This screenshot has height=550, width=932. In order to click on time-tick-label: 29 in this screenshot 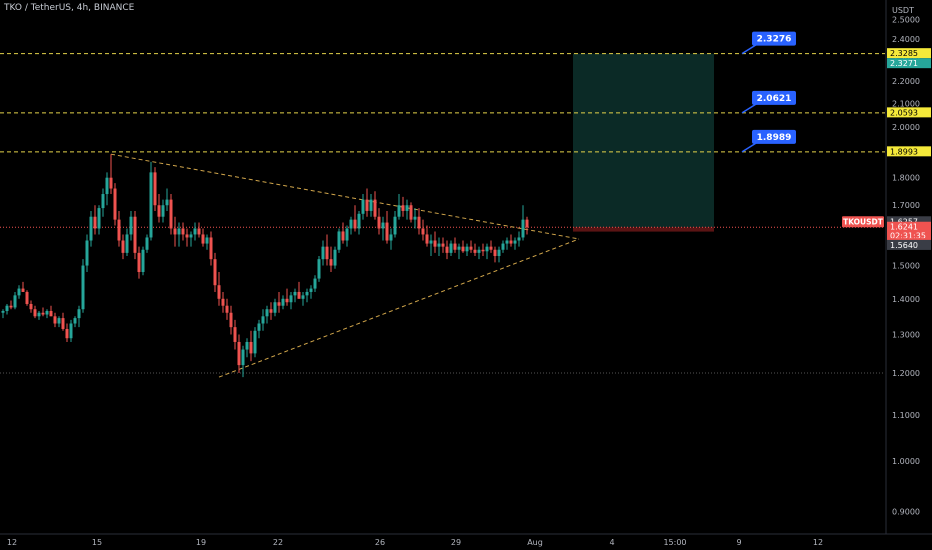, I will do `click(456, 542)`.